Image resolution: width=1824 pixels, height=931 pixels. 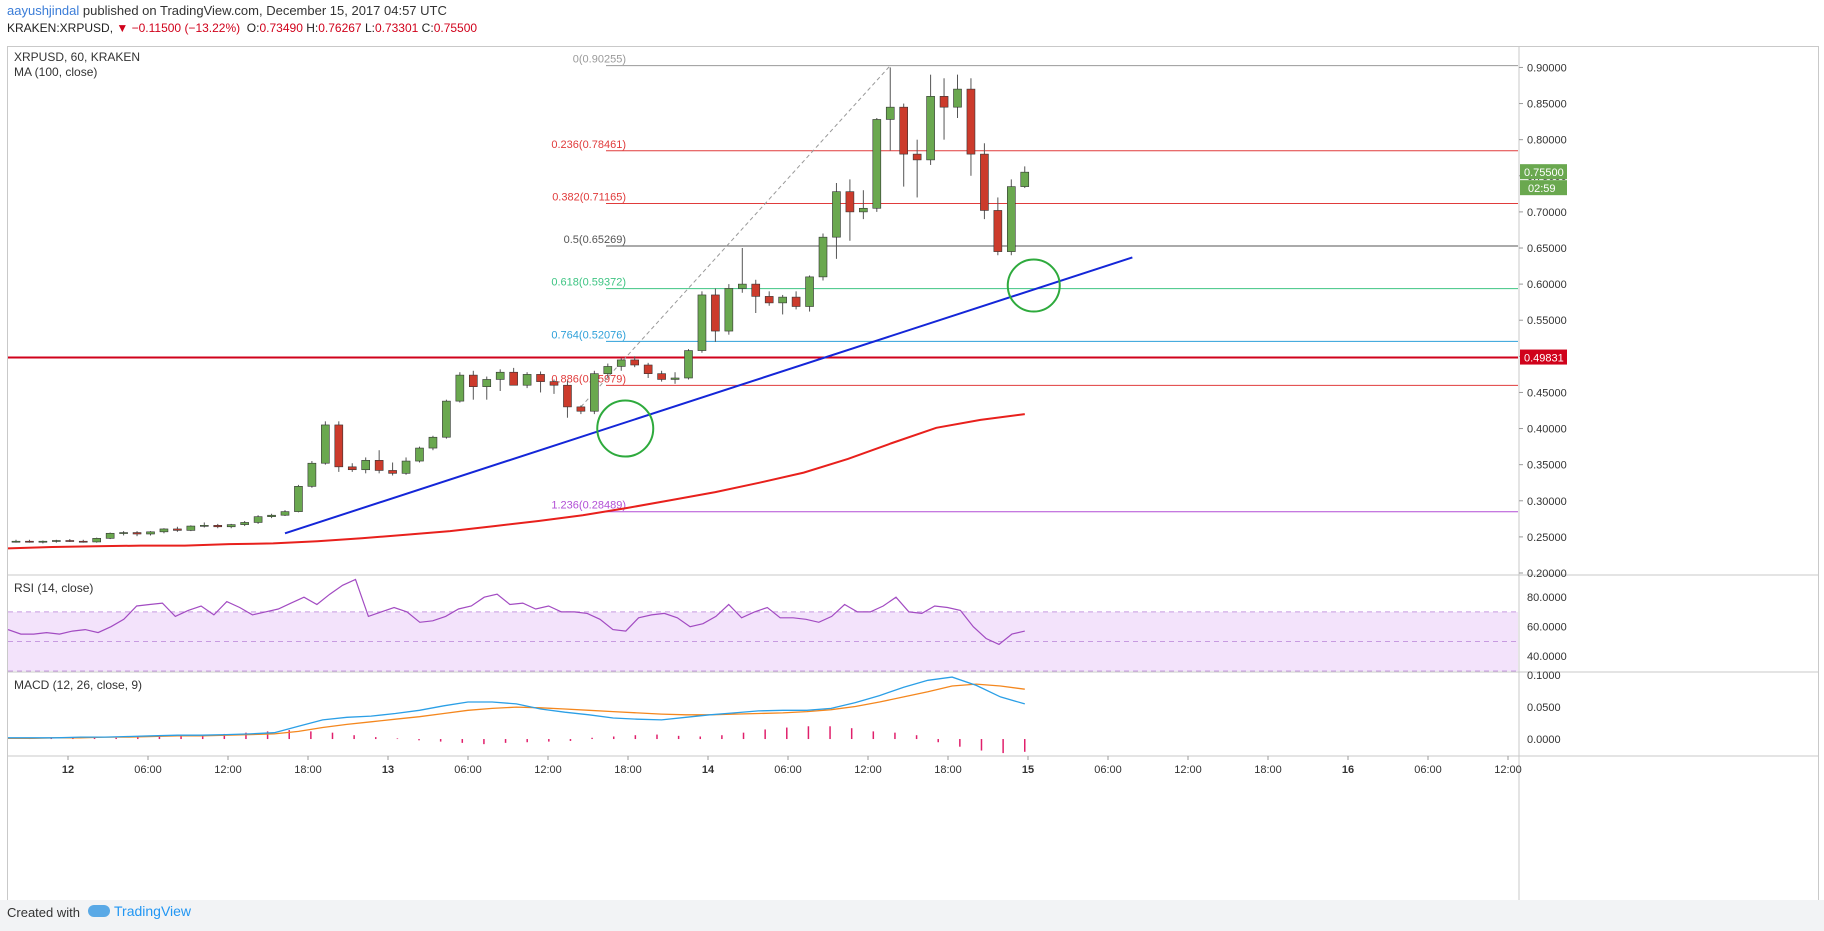 What do you see at coordinates (53, 588) in the screenshot?
I see `rsi-title: RSI (14, close)` at bounding box center [53, 588].